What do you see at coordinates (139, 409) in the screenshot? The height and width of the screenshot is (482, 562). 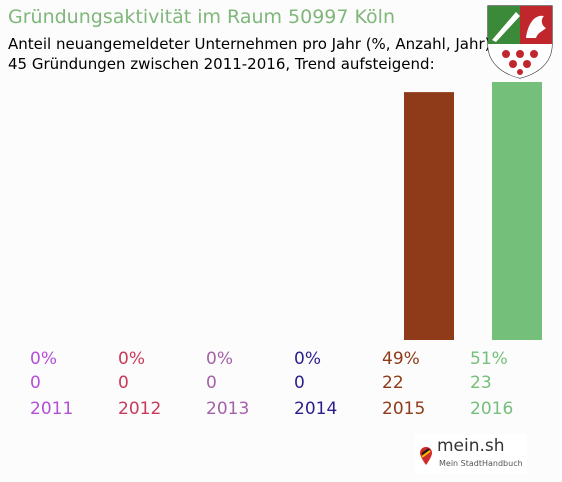 I see `year-label-2012: 2012` at bounding box center [139, 409].